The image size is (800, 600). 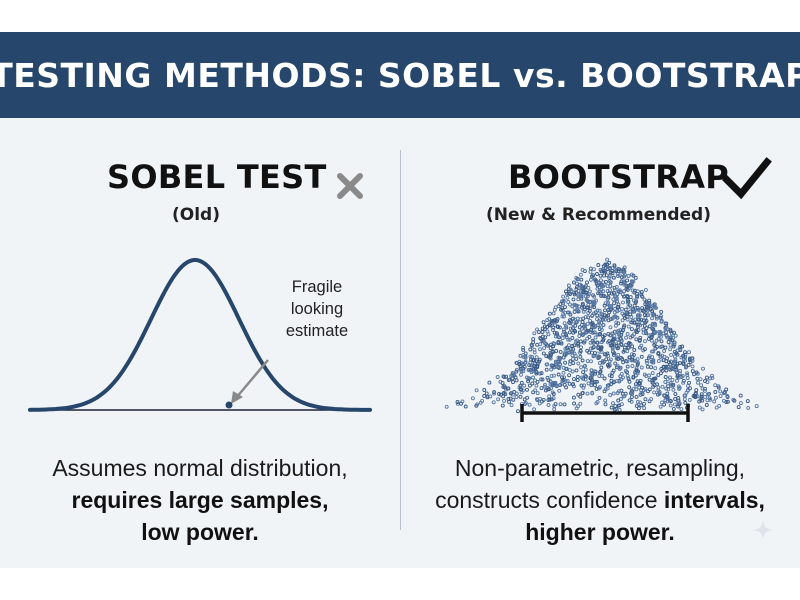 I want to click on annotation-line-1: Fragile, so click(x=317, y=287).